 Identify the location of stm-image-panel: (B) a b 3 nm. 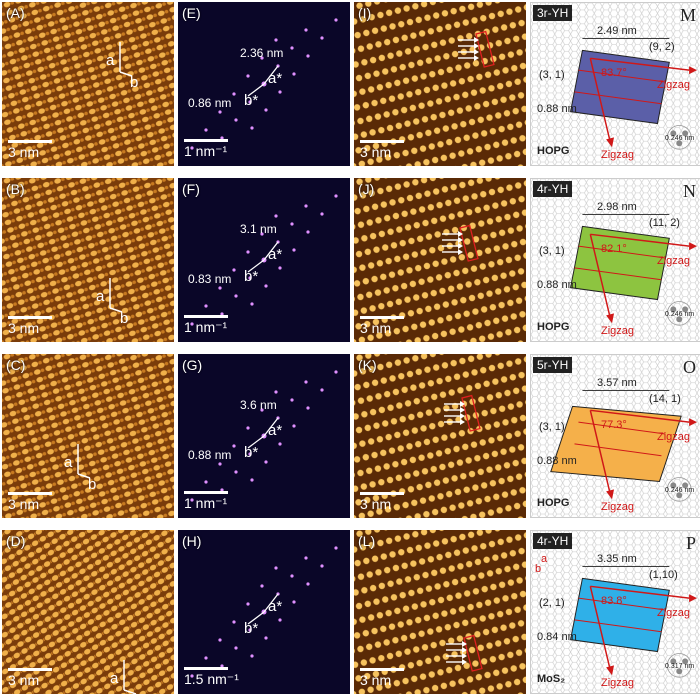
(88, 260).